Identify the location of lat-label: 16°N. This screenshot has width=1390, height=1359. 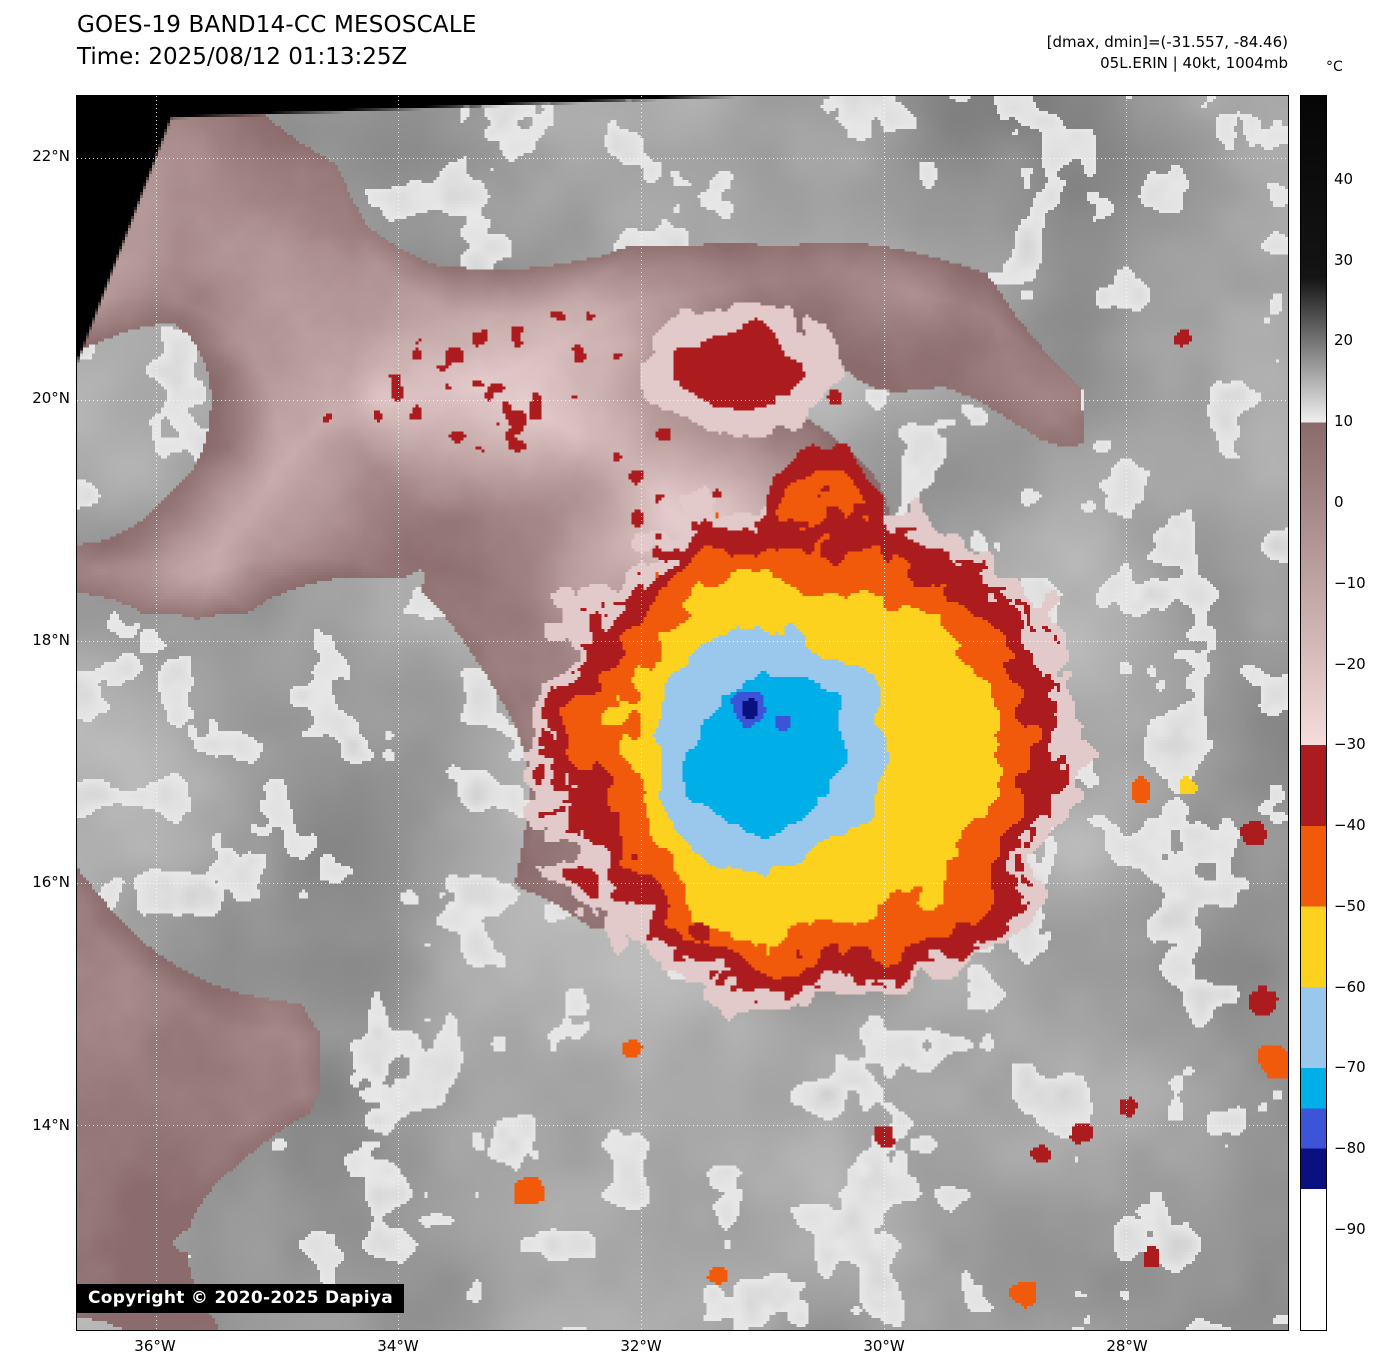
(51, 882).